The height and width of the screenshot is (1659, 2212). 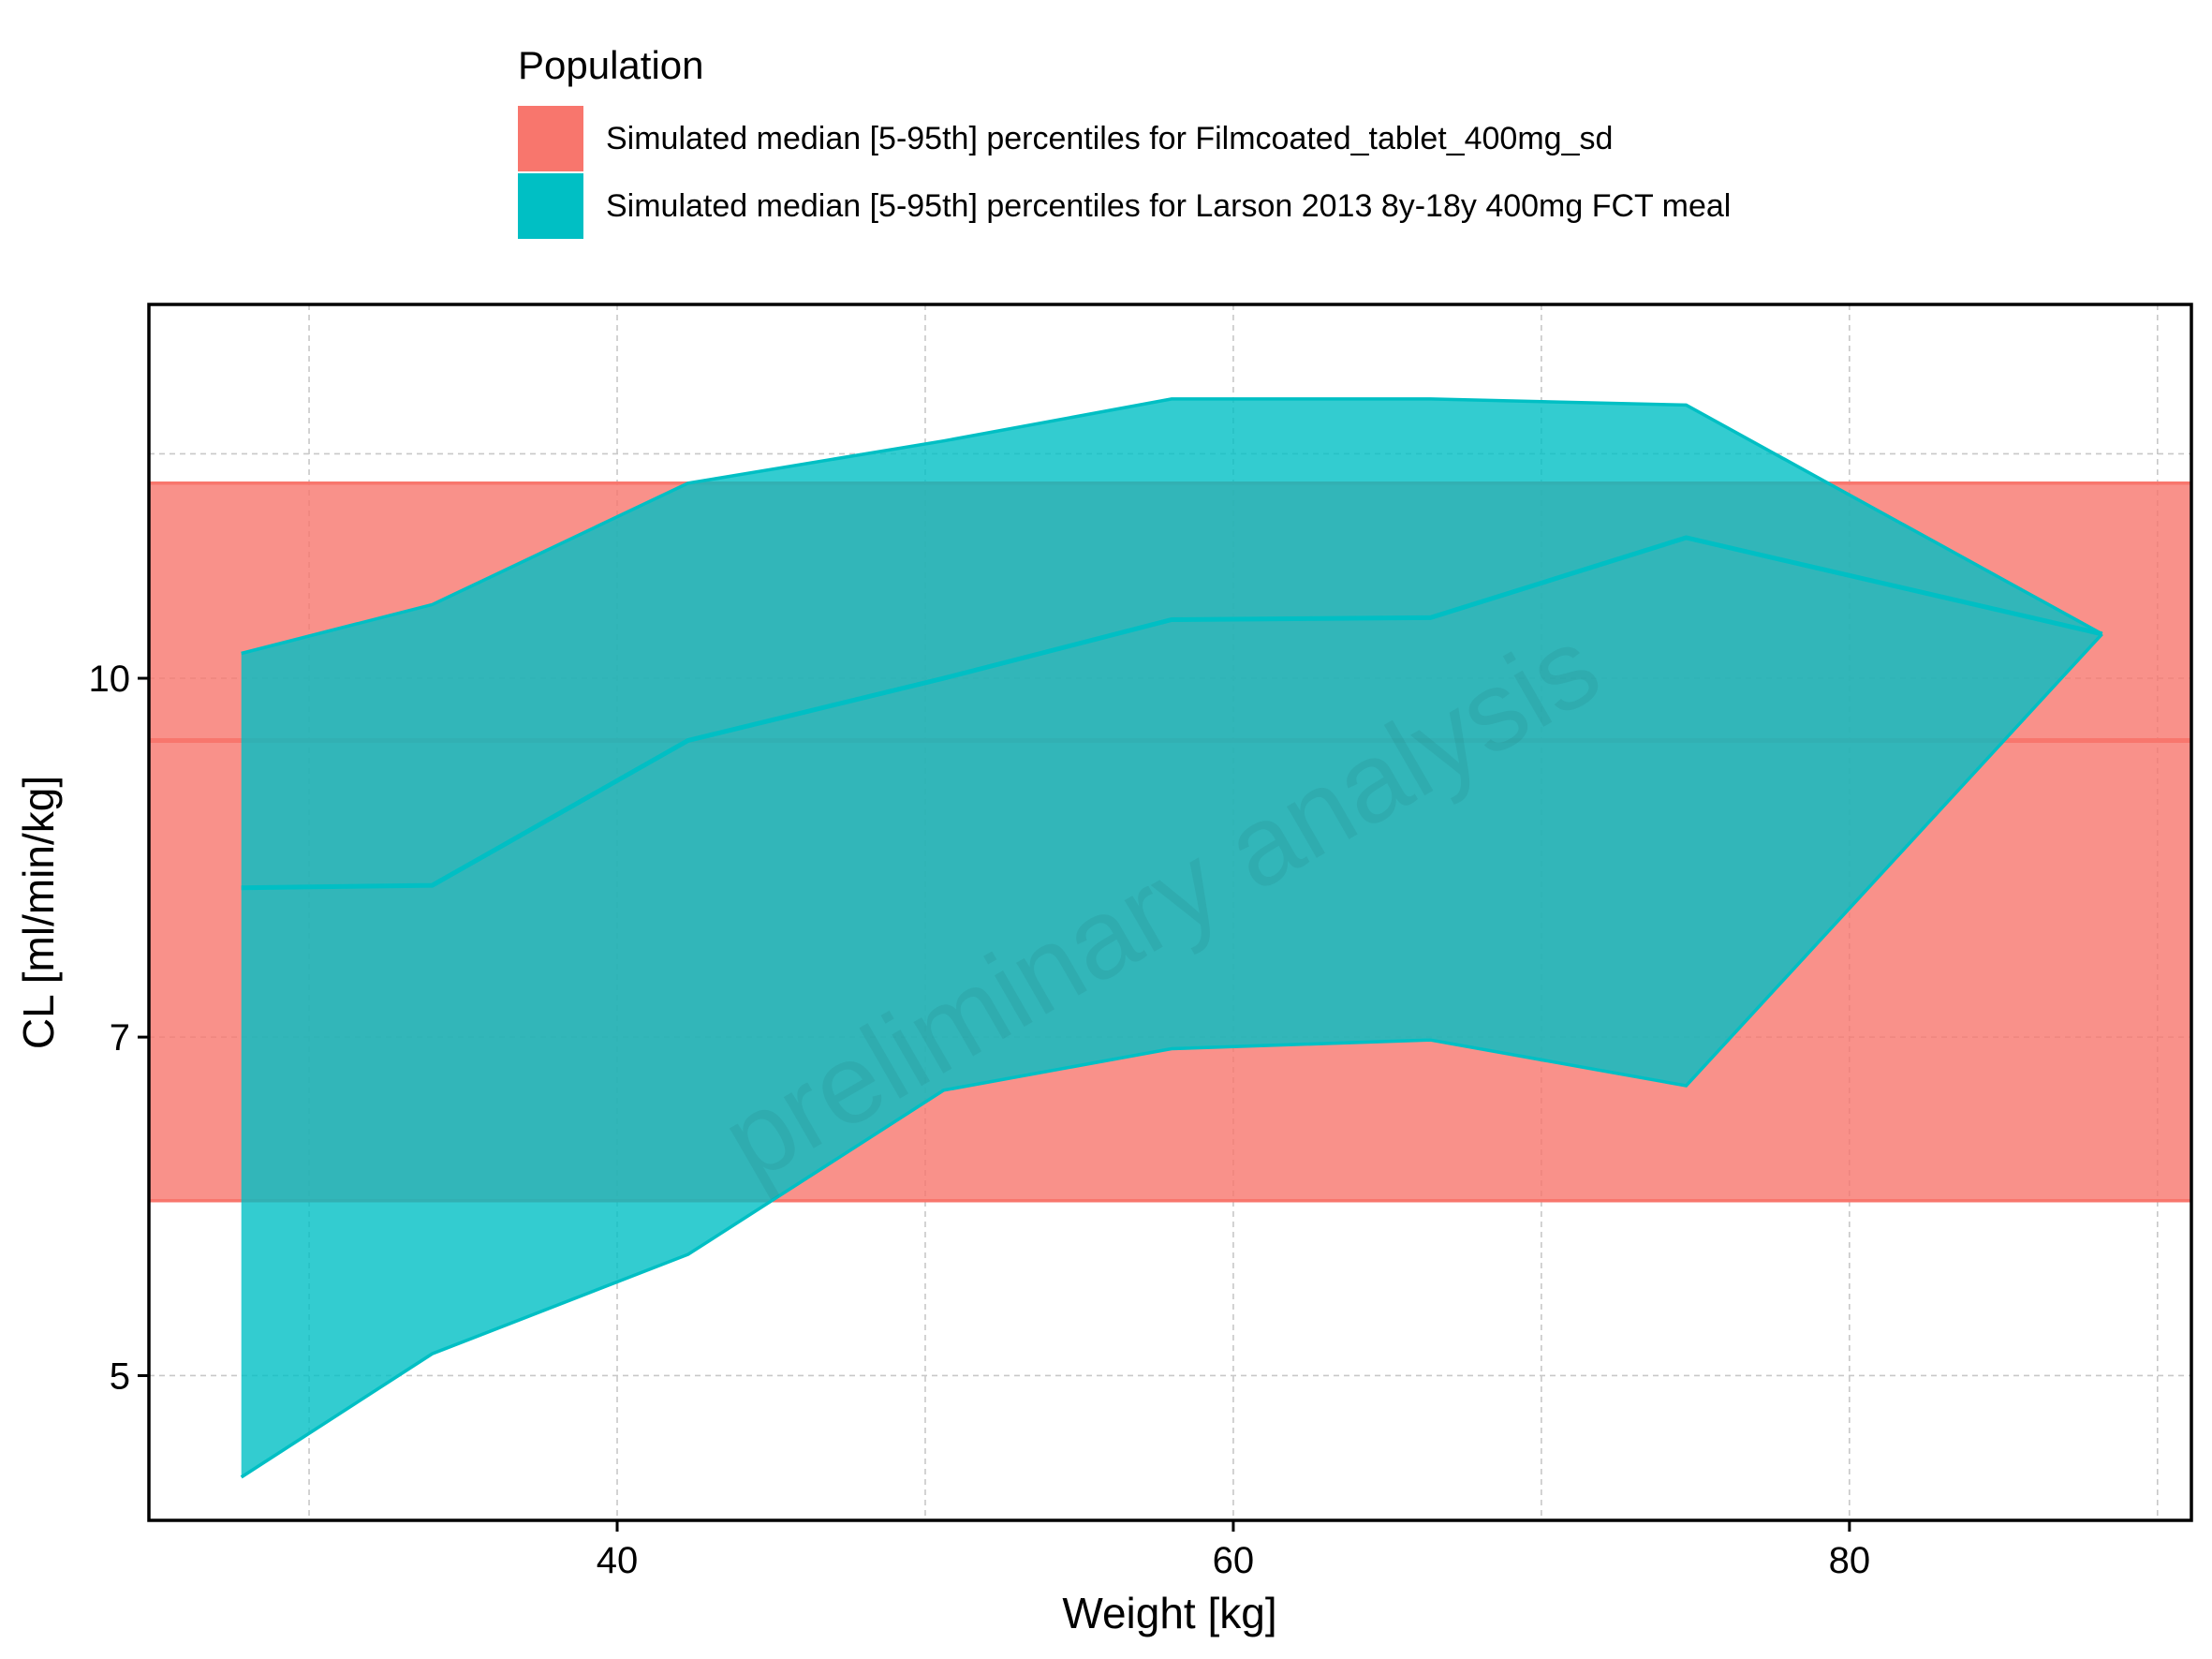 I want to click on x-tick-label-40: 40, so click(x=618, y=1561).